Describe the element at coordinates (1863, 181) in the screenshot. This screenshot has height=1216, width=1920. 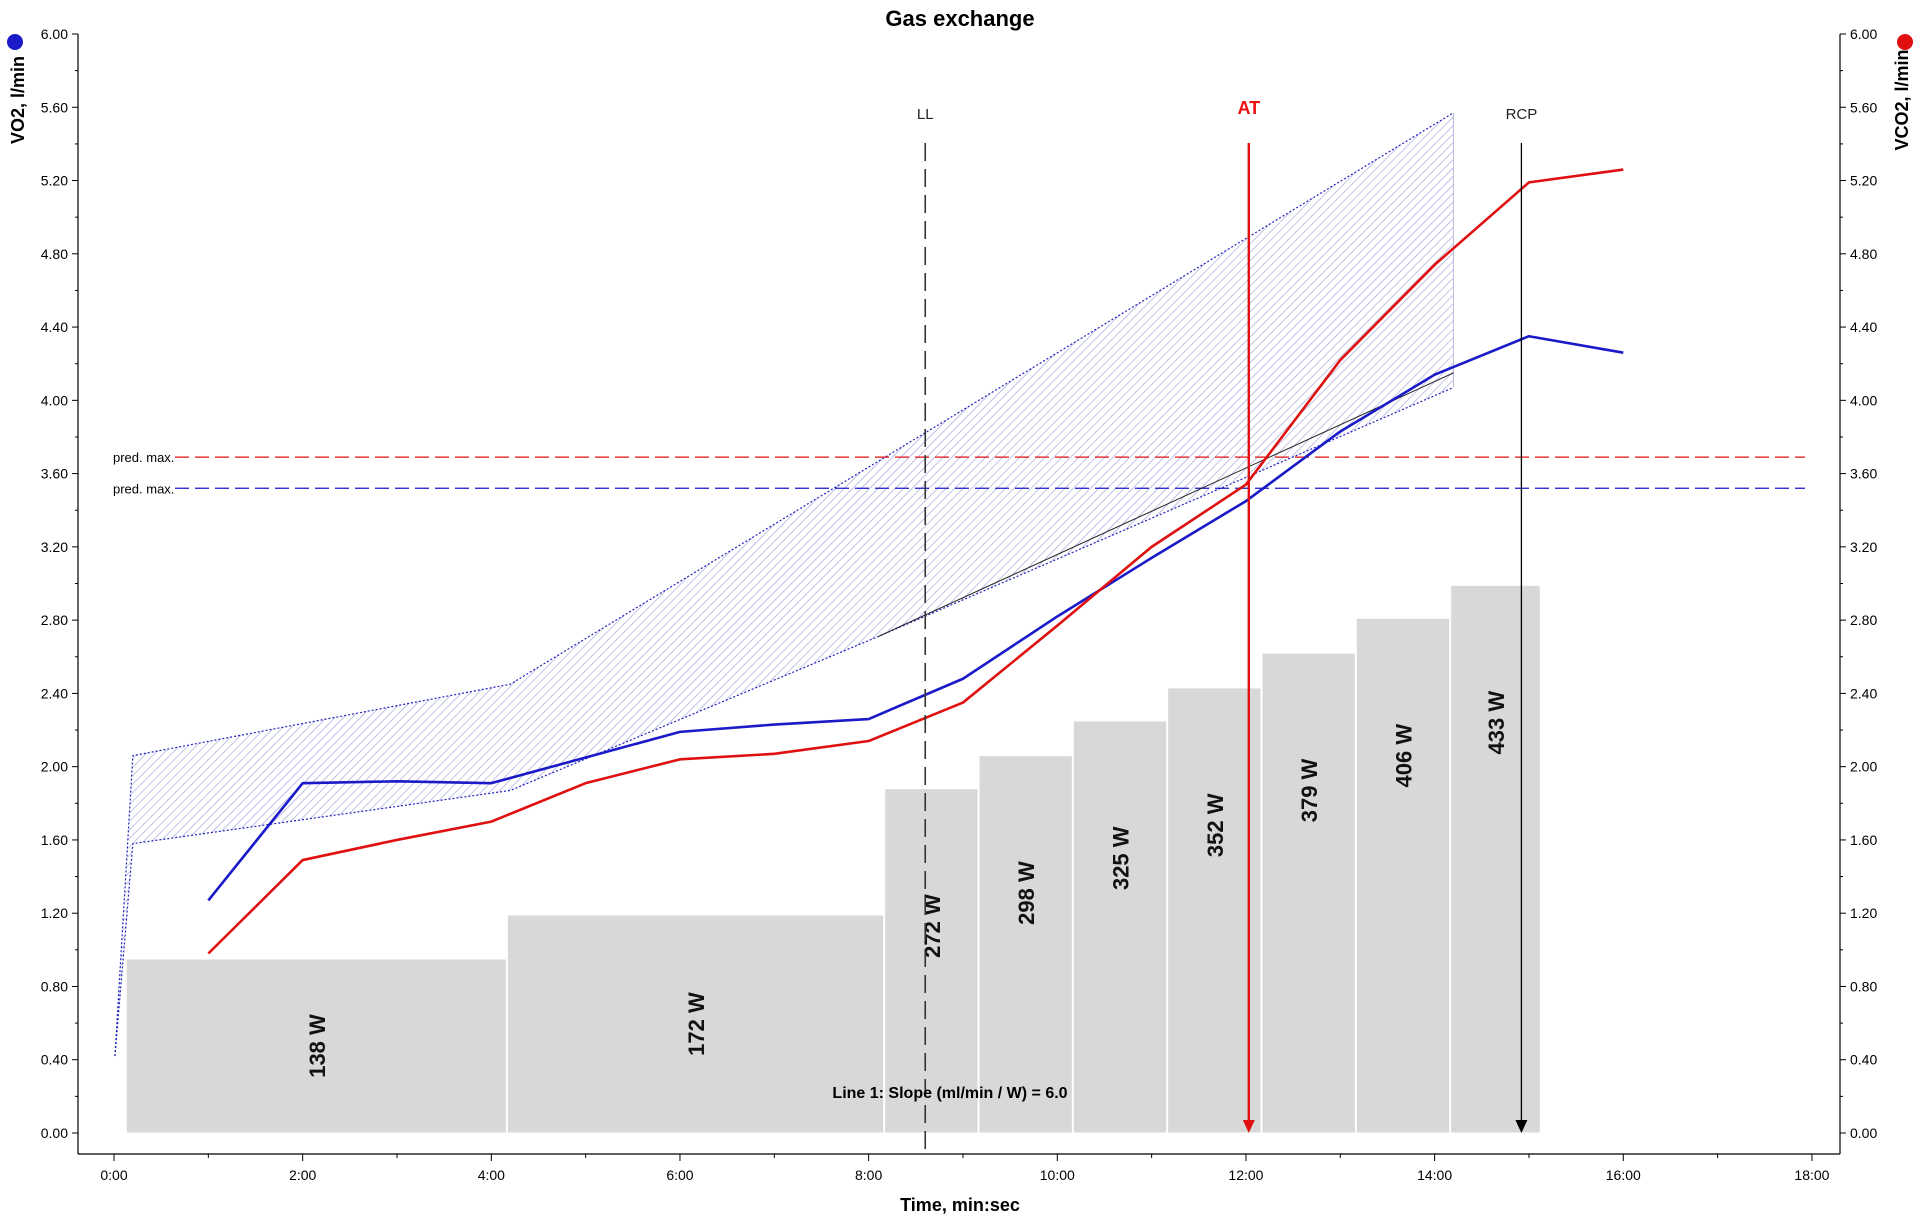
I see `y-tick-label-right: 5.20` at that location.